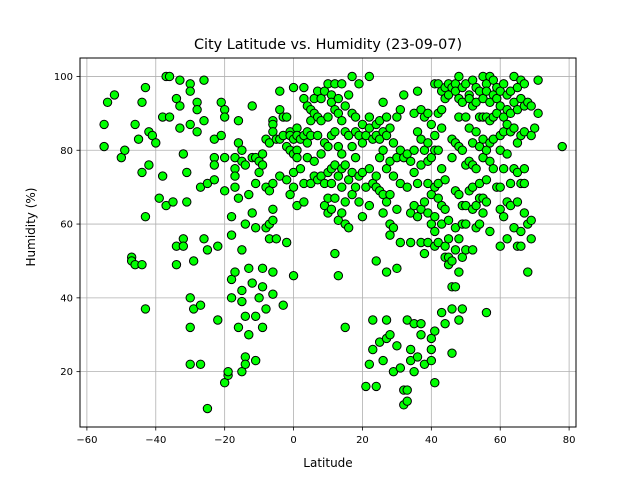 The image size is (640, 484). I want to click on x-tick-label: 20, so click(362, 440).